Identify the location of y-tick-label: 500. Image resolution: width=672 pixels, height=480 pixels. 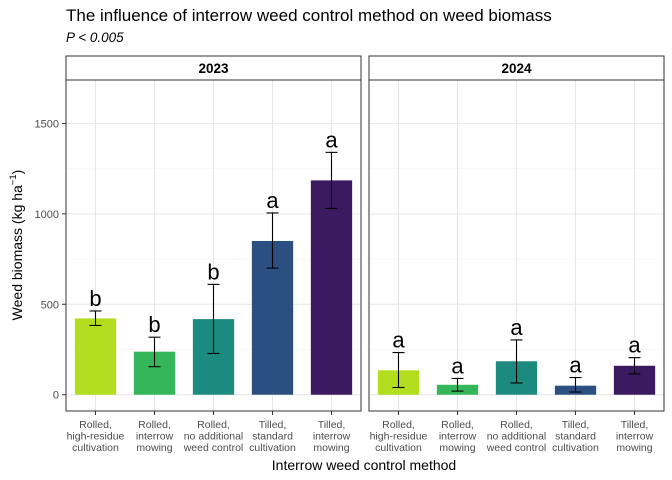
(50, 305).